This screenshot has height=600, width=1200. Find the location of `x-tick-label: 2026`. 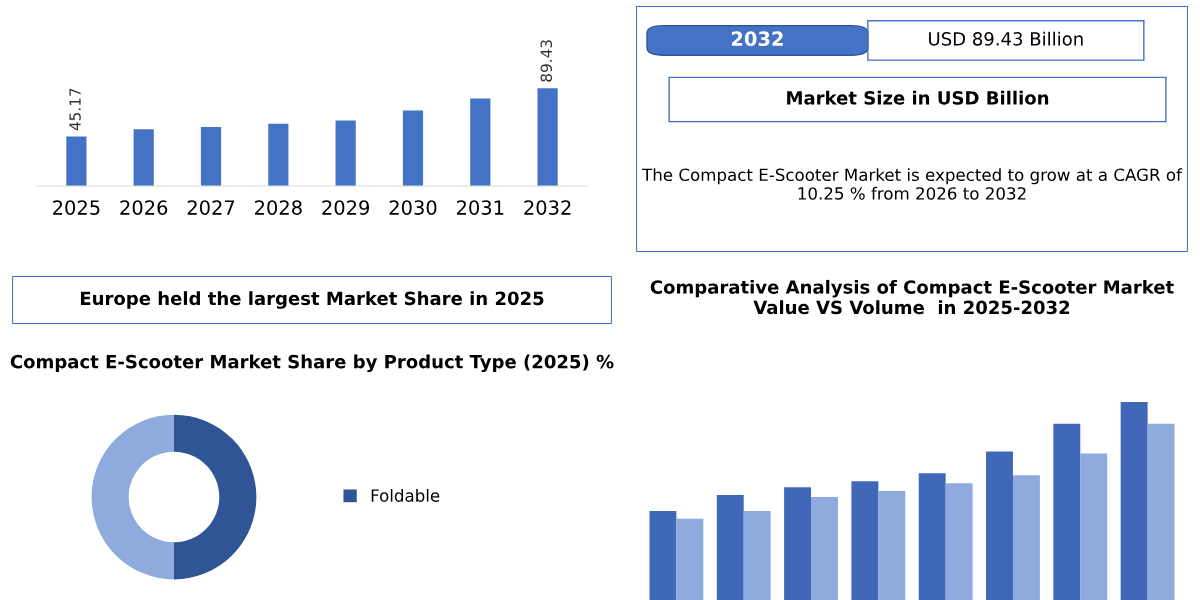

x-tick-label: 2026 is located at coordinates (144, 207).